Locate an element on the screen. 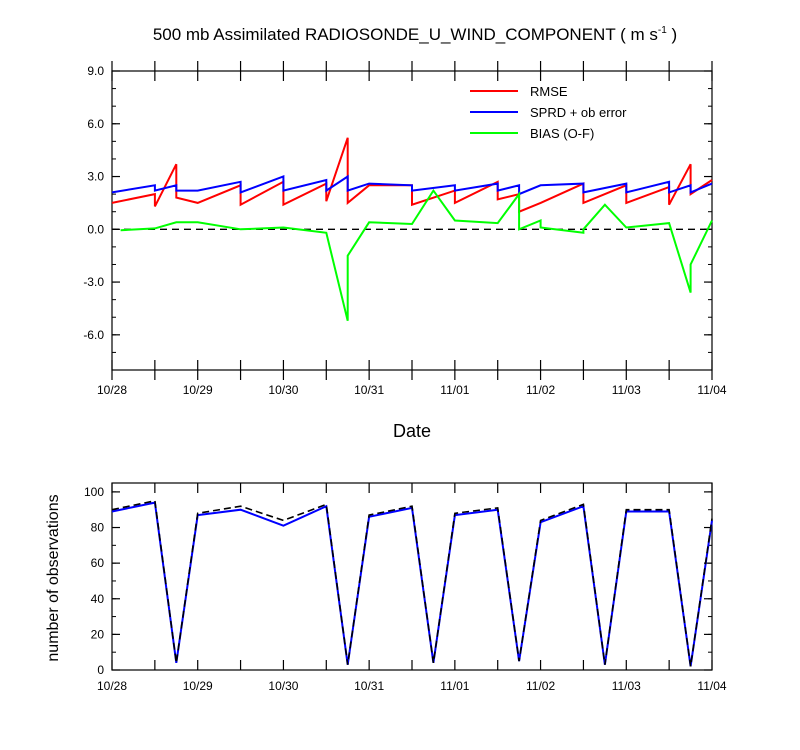 The width and height of the screenshot is (800, 750). y-tick-label: 3.0 is located at coordinates (95, 177).